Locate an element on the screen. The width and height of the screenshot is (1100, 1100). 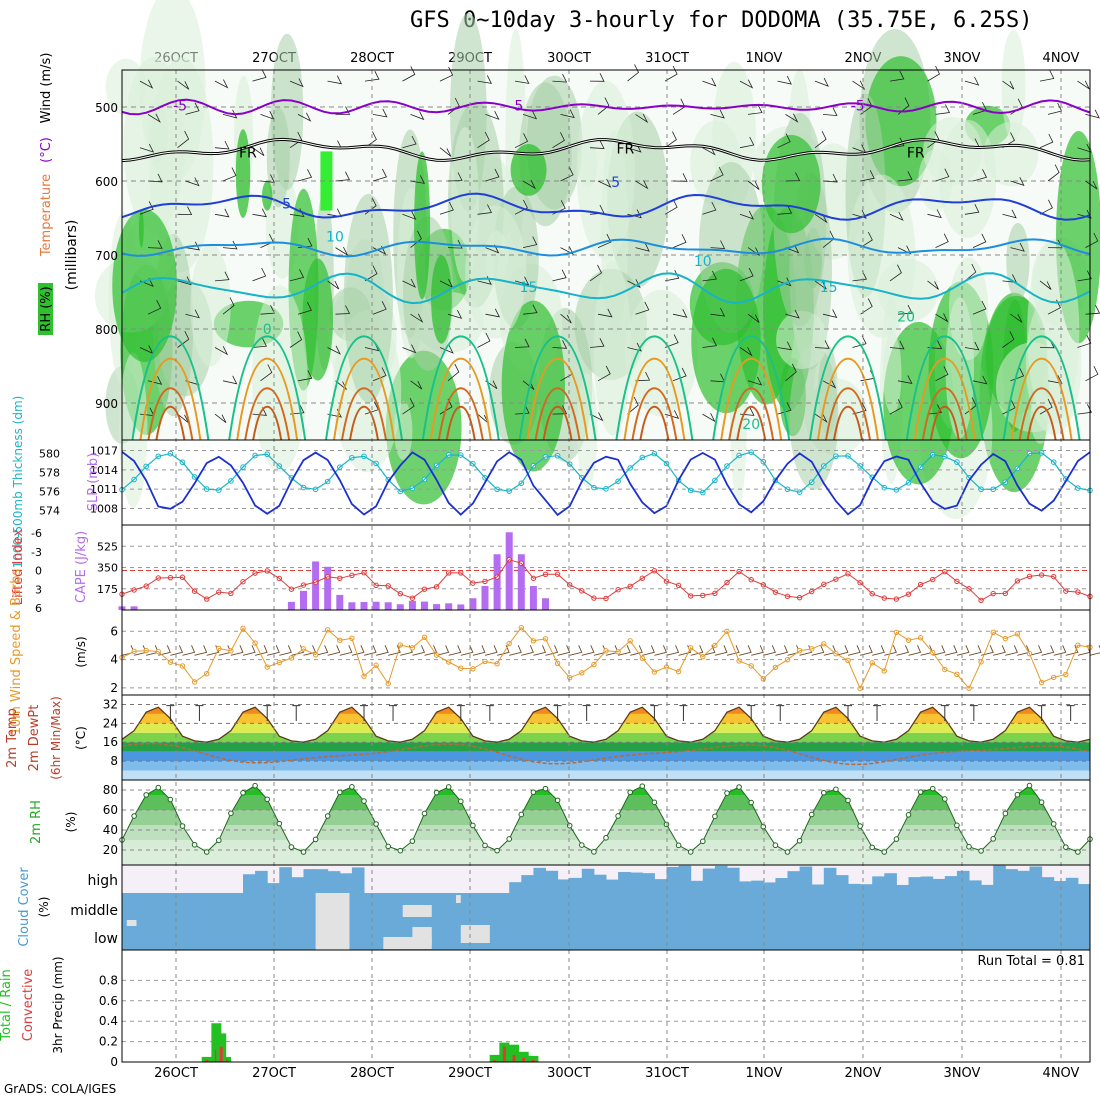
cape-tick-label: 525 is located at coordinates (107, 546).